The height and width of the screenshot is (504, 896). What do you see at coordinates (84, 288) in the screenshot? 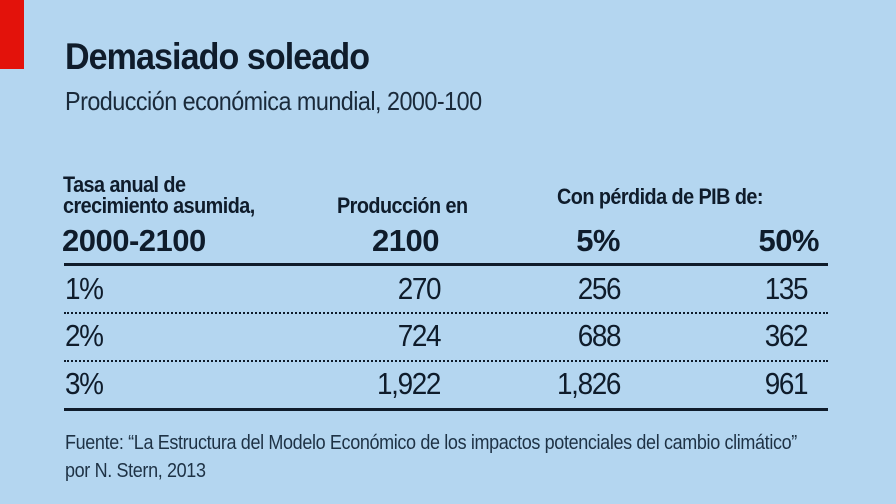
I see `cell-rate: 1%` at bounding box center [84, 288].